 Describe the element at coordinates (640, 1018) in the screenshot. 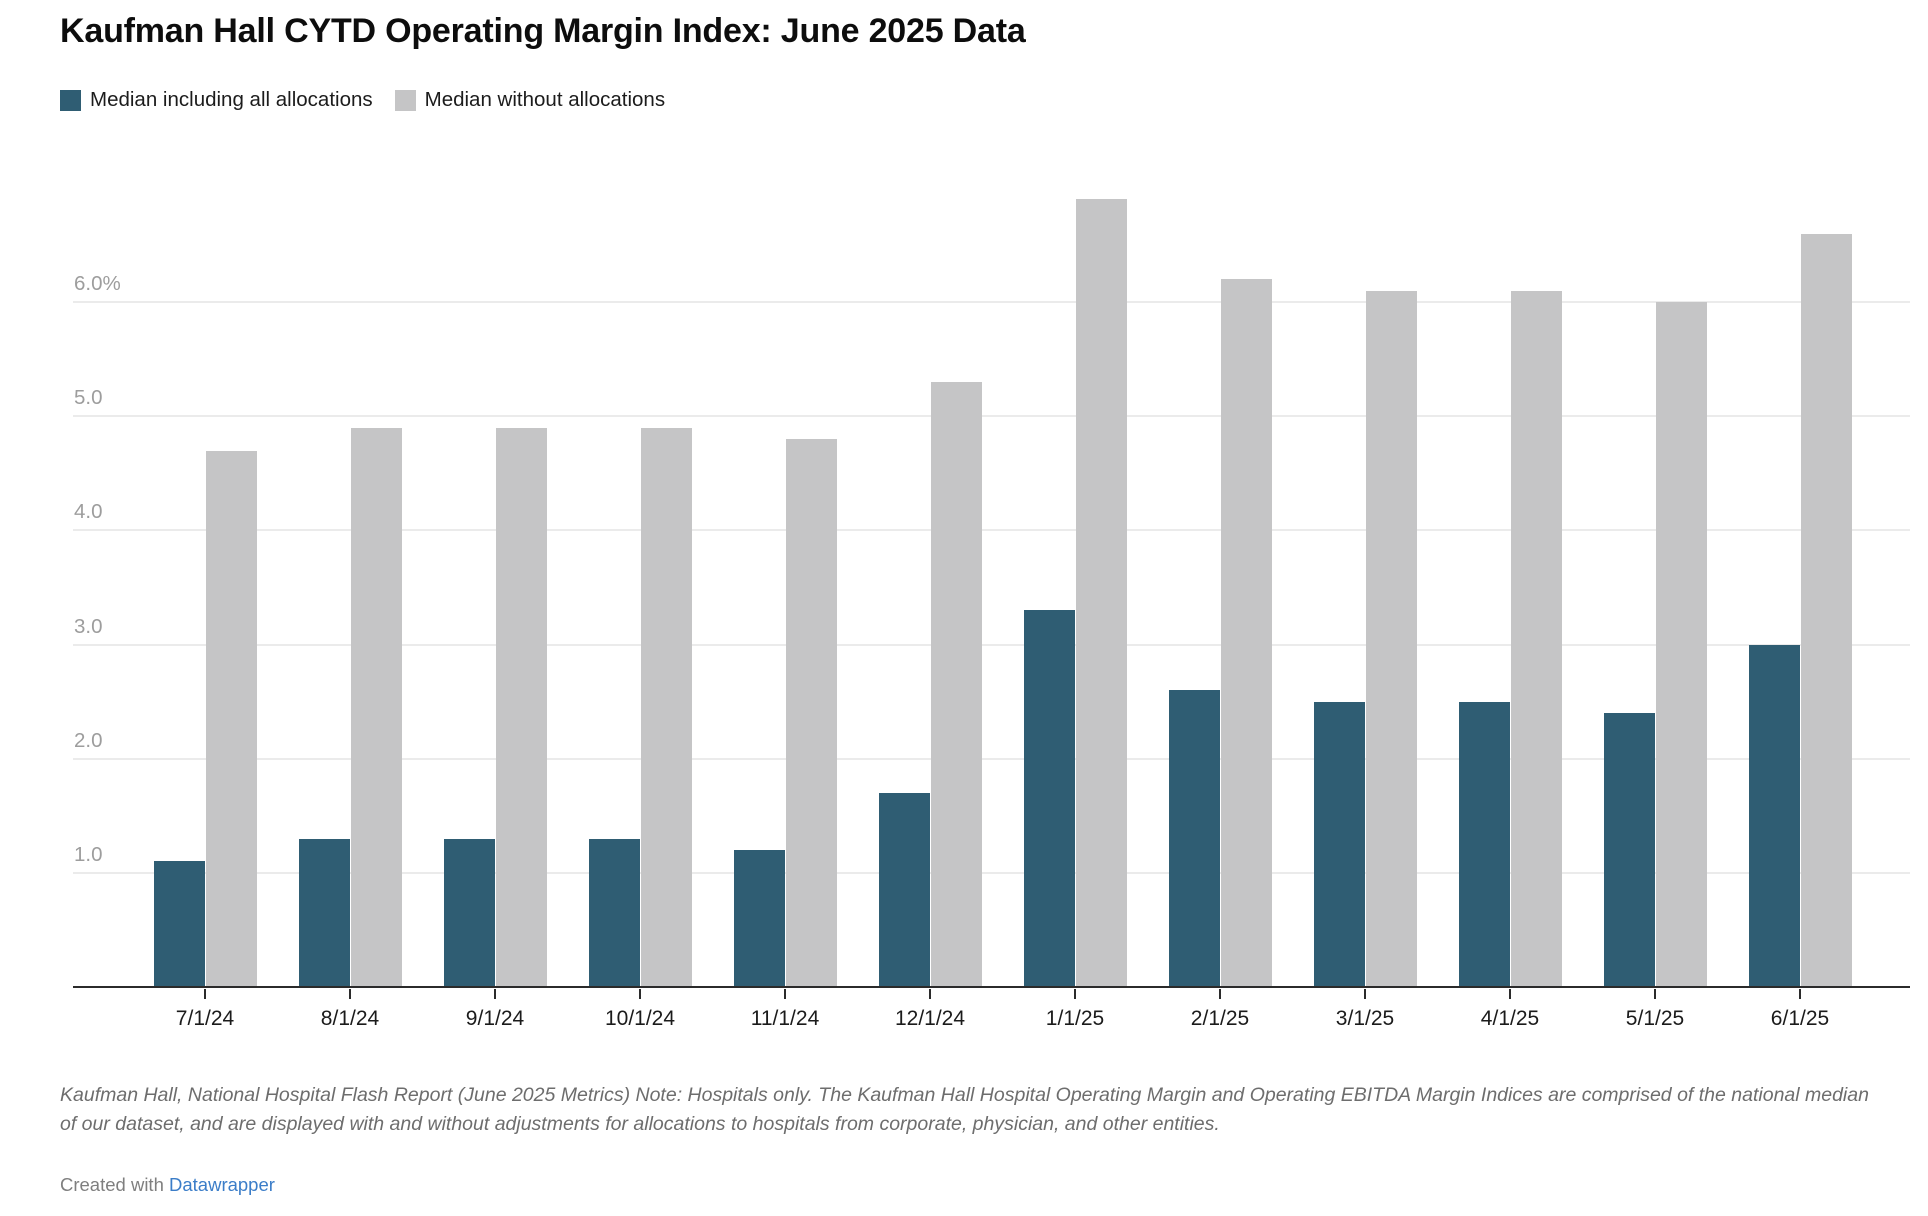

I see `x-axis-label: 10/1/24` at that location.